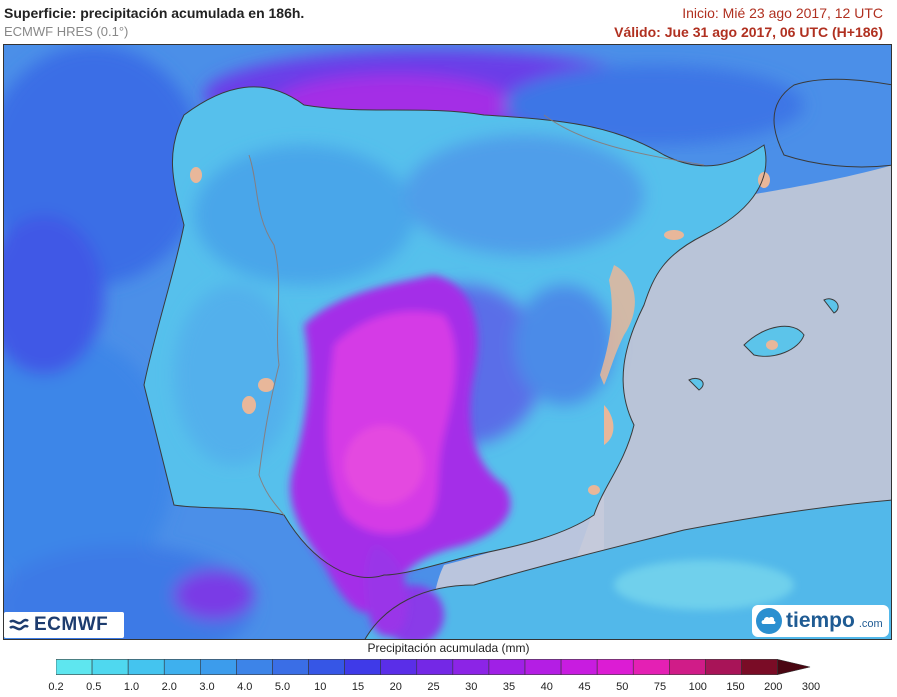 Image resolution: width=897 pixels, height=697 pixels. What do you see at coordinates (748, 32) in the screenshot?
I see `valid-time: Válido: Jue 31 ago 2017, 06 UTC (H+186)` at bounding box center [748, 32].